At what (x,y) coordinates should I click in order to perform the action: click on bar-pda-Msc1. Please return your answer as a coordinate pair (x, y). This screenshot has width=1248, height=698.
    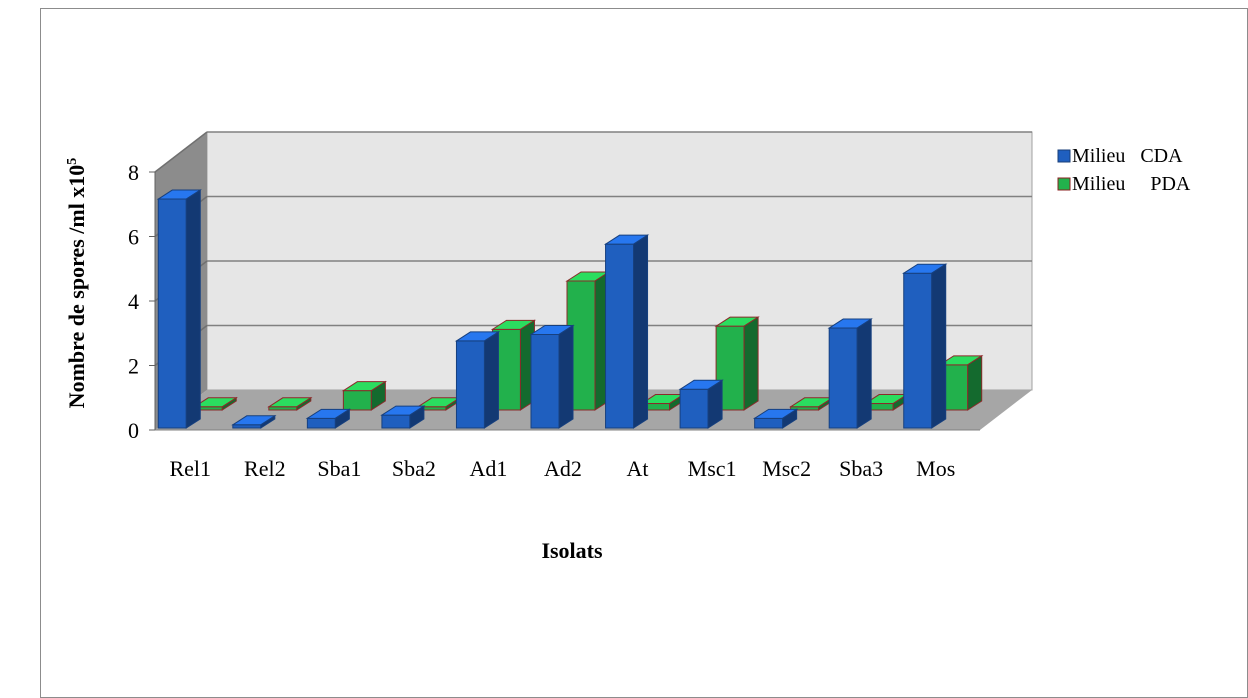
    Looking at the image, I should click on (737, 363).